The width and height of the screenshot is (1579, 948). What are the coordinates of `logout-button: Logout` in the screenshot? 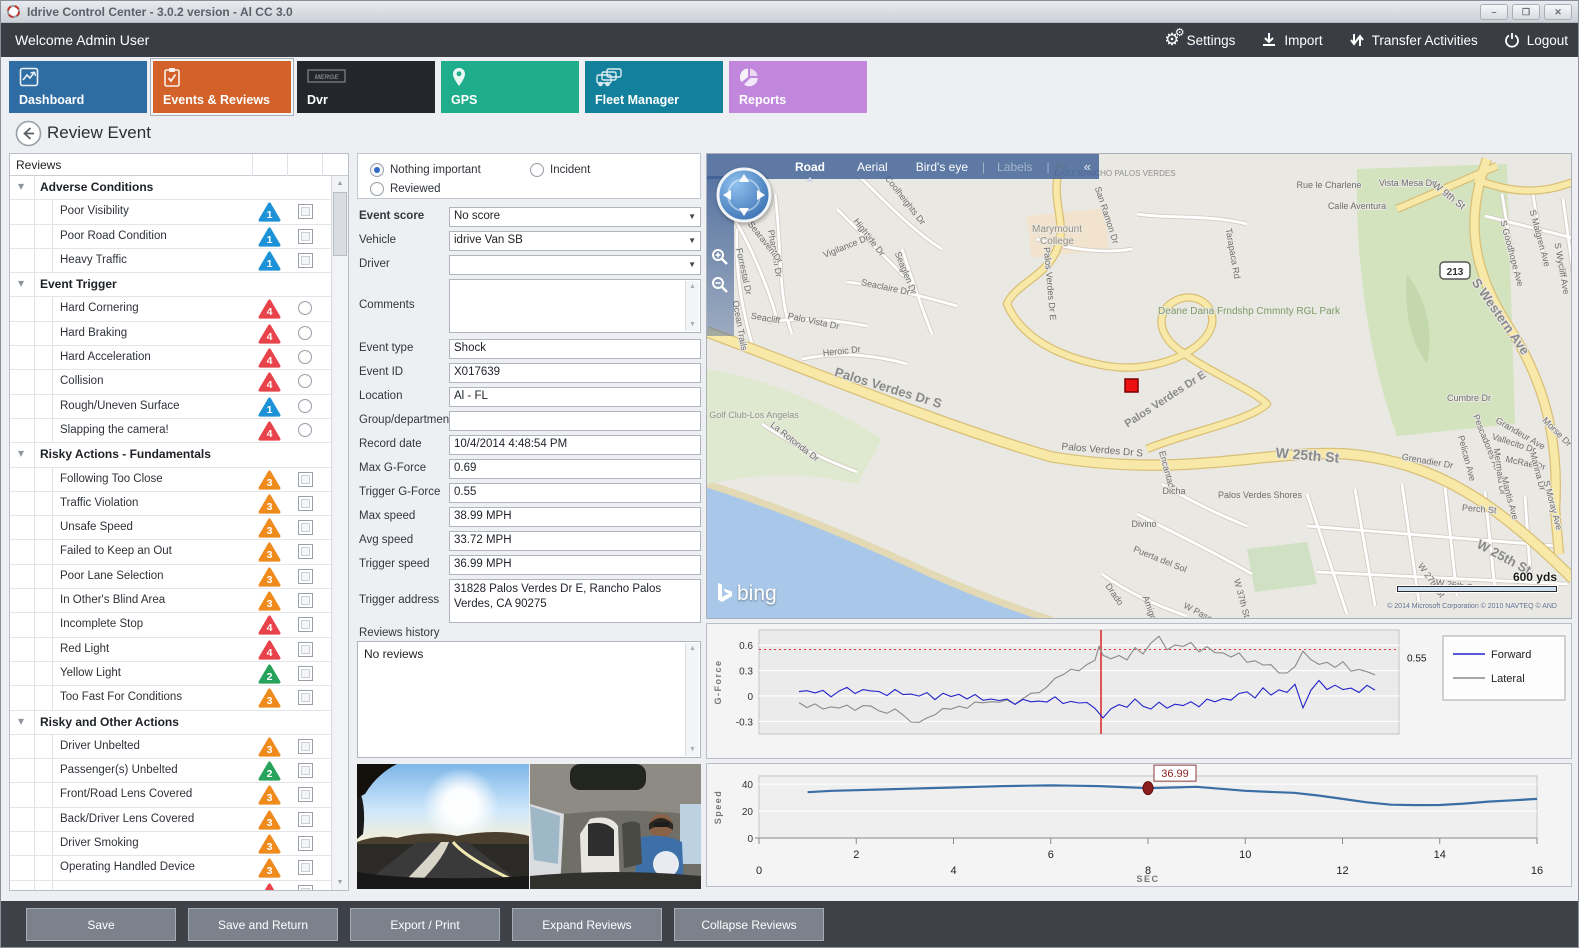 It's located at (1536, 40).